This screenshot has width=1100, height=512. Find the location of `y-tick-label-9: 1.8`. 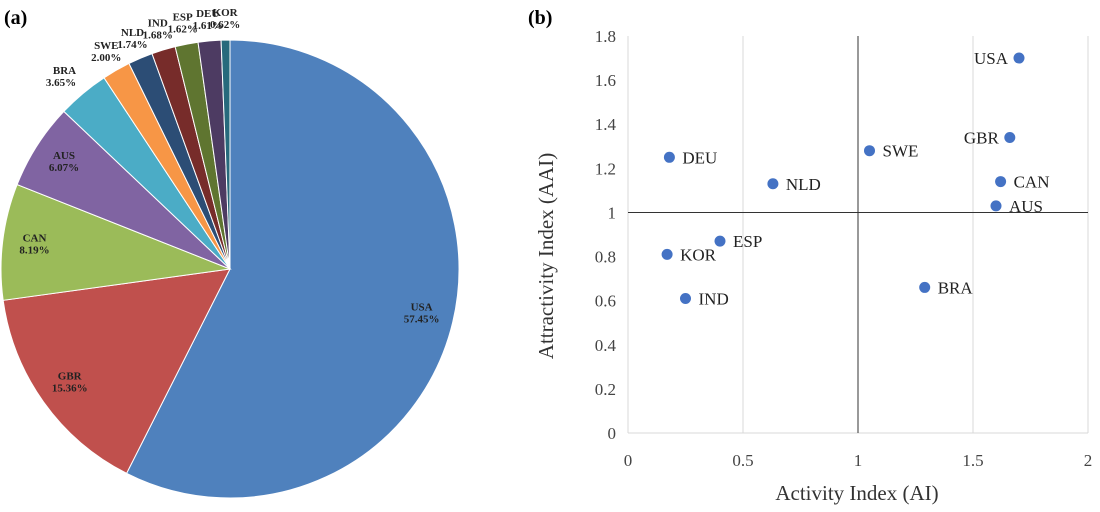

y-tick-label-9: 1.8 is located at coordinates (605, 36).